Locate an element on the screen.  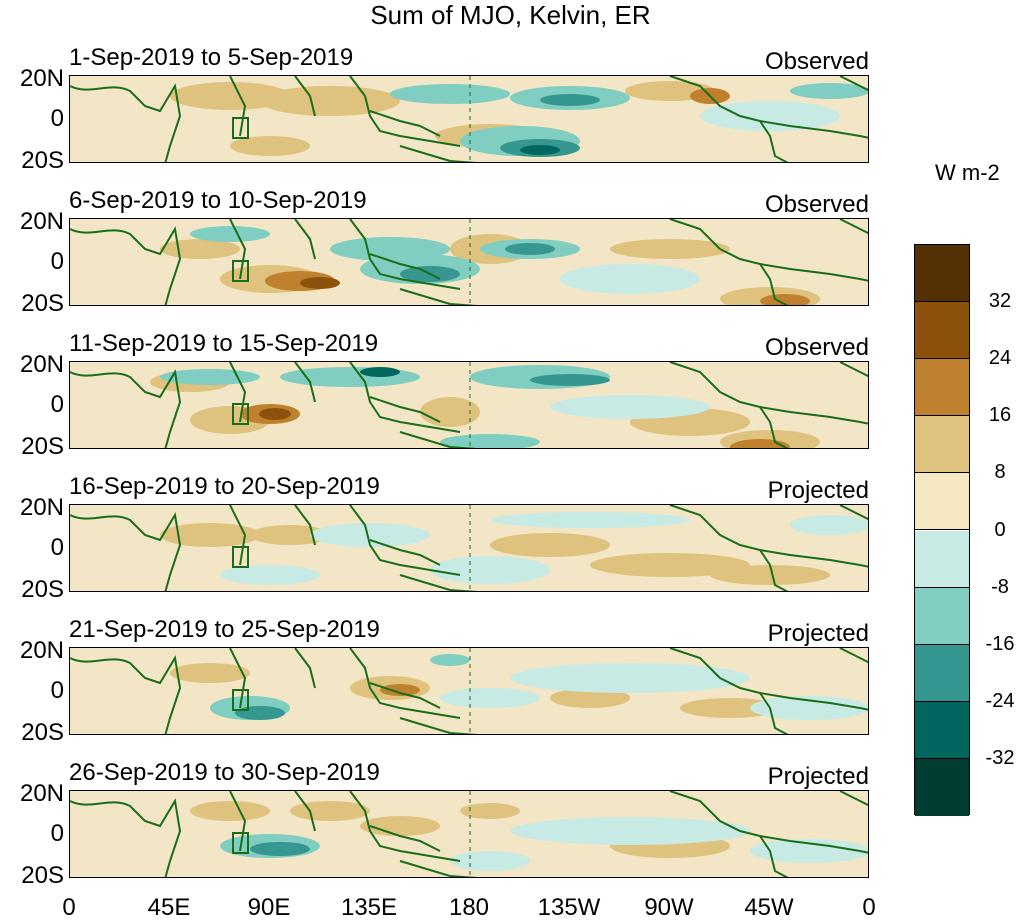
longitude-tick-label: 135W is located at coordinates (569, 907).